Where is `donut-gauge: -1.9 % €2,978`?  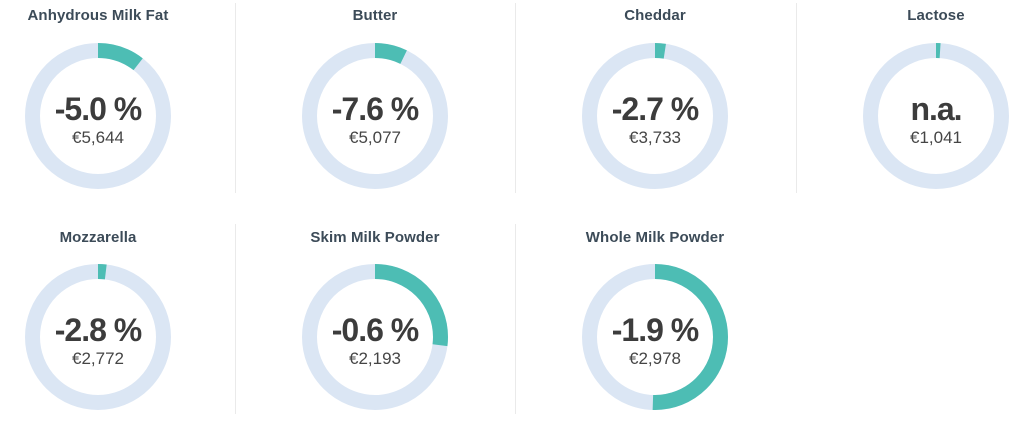 donut-gauge: -1.9 % €2,978 is located at coordinates (655, 337).